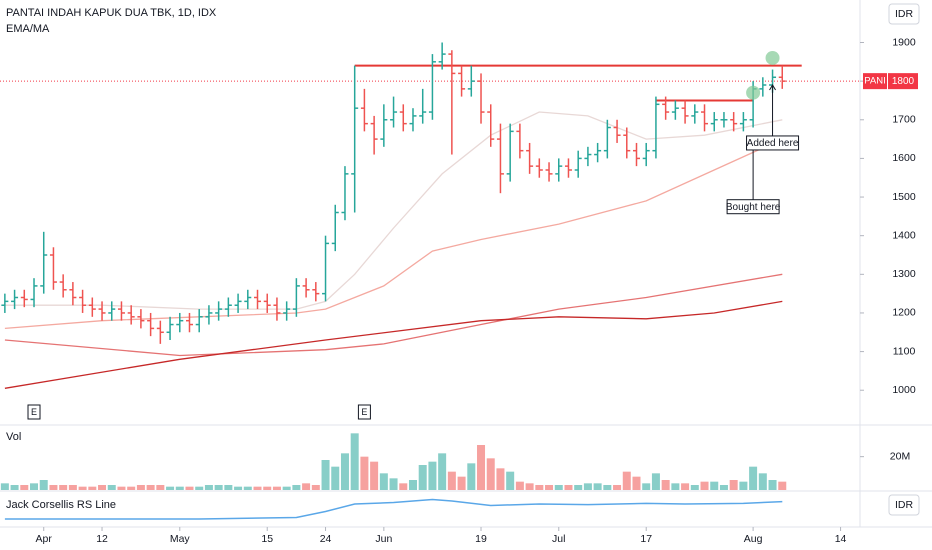 The height and width of the screenshot is (550, 932). Describe the element at coordinates (900, 456) in the screenshot. I see `volume-tick-label: 20M` at that location.